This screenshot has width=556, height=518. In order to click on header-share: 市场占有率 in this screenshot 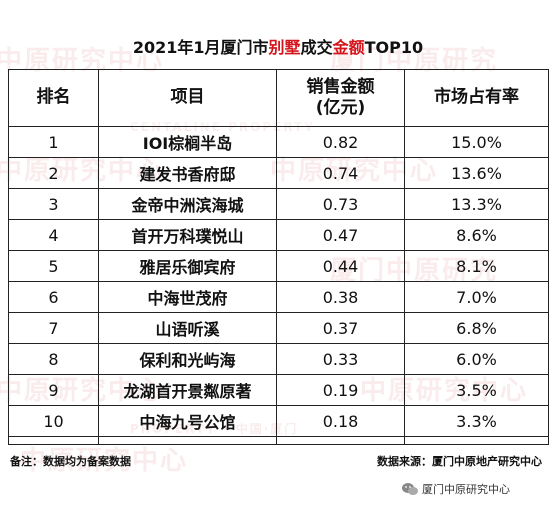, I will do `click(476, 98)`.